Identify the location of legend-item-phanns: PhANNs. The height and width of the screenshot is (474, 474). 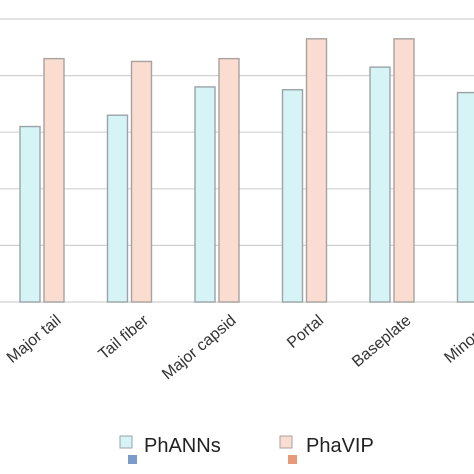
(170, 449).